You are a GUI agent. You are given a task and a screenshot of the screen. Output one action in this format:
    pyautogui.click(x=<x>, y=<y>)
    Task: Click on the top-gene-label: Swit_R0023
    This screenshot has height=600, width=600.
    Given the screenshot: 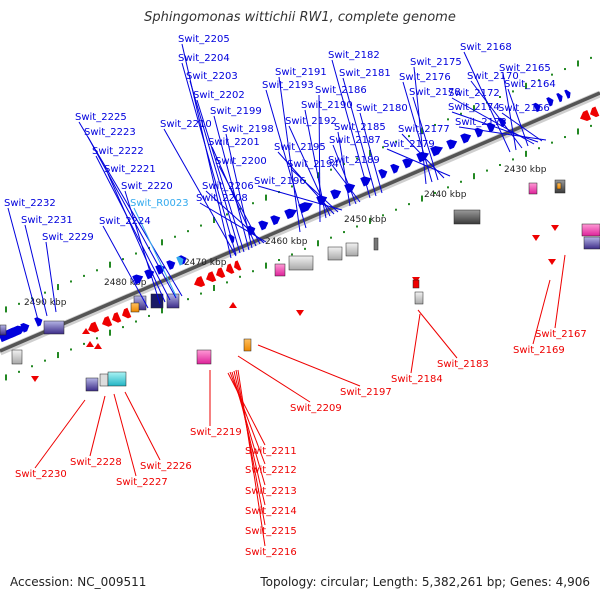 What is the action you would take?
    pyautogui.click(x=159, y=203)
    